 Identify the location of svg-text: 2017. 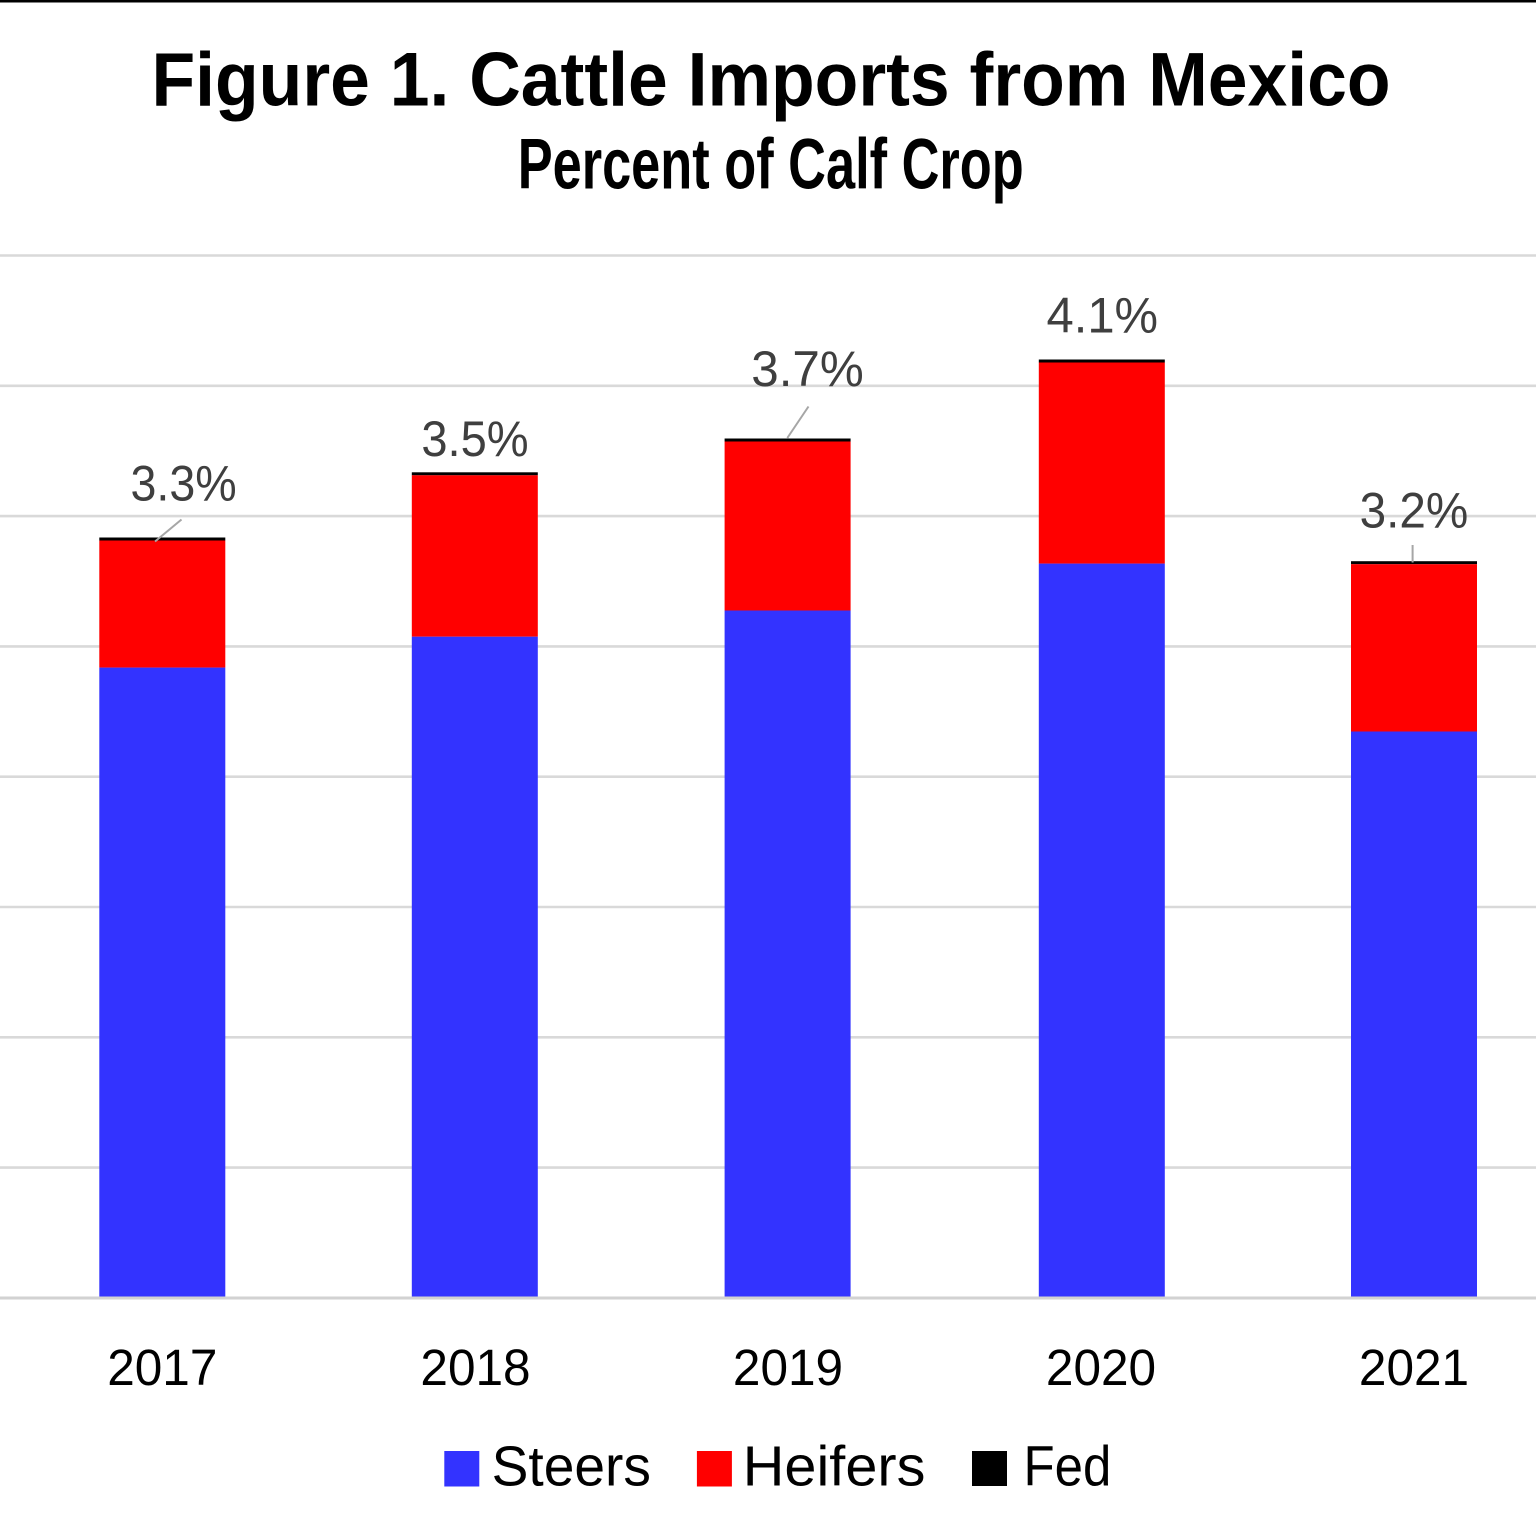
(162, 1367).